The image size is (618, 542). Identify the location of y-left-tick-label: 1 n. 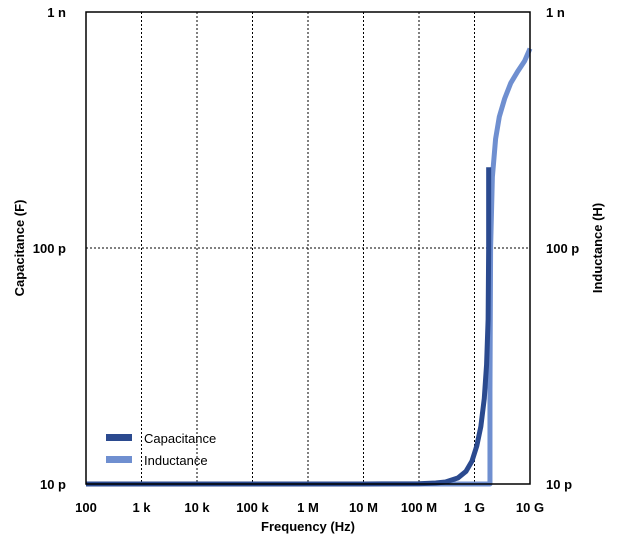
(56, 12).